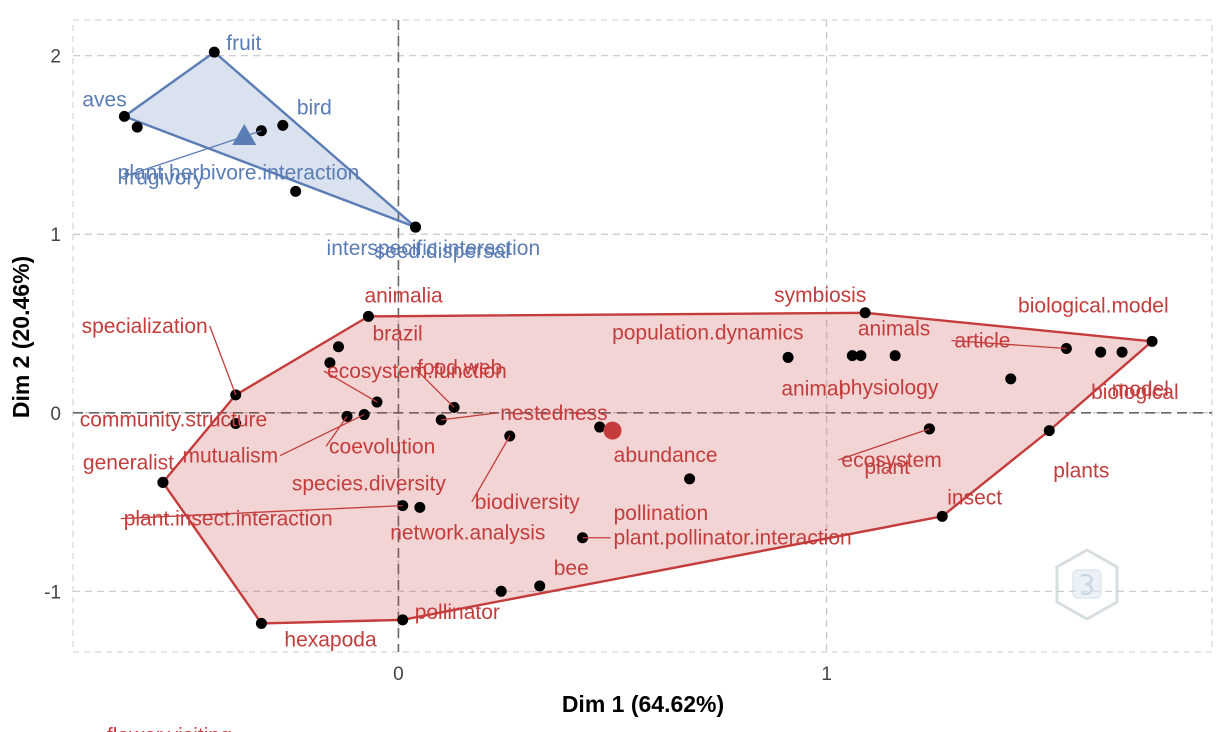  I want to click on label-plant-pollinator-interaction: plant.pollinator.interaction, so click(733, 538).